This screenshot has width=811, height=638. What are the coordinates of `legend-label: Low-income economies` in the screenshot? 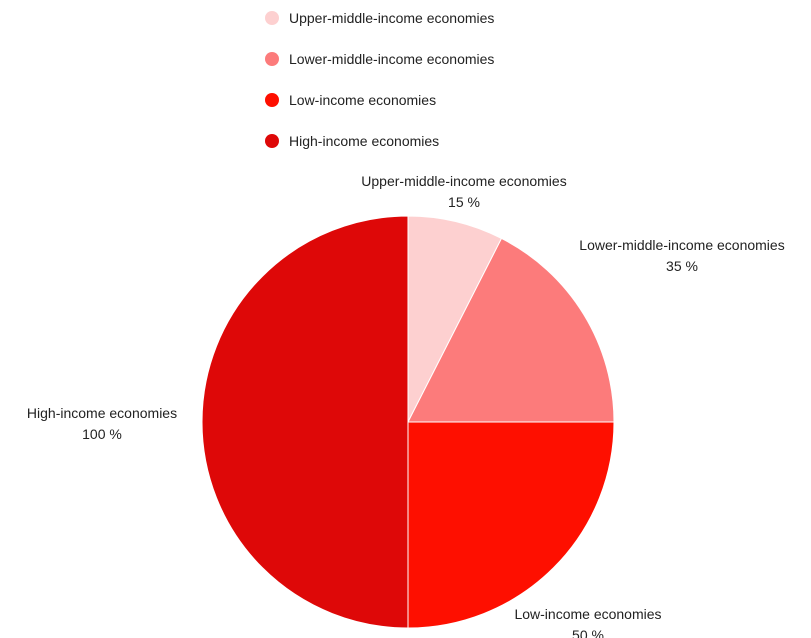 It's located at (363, 100).